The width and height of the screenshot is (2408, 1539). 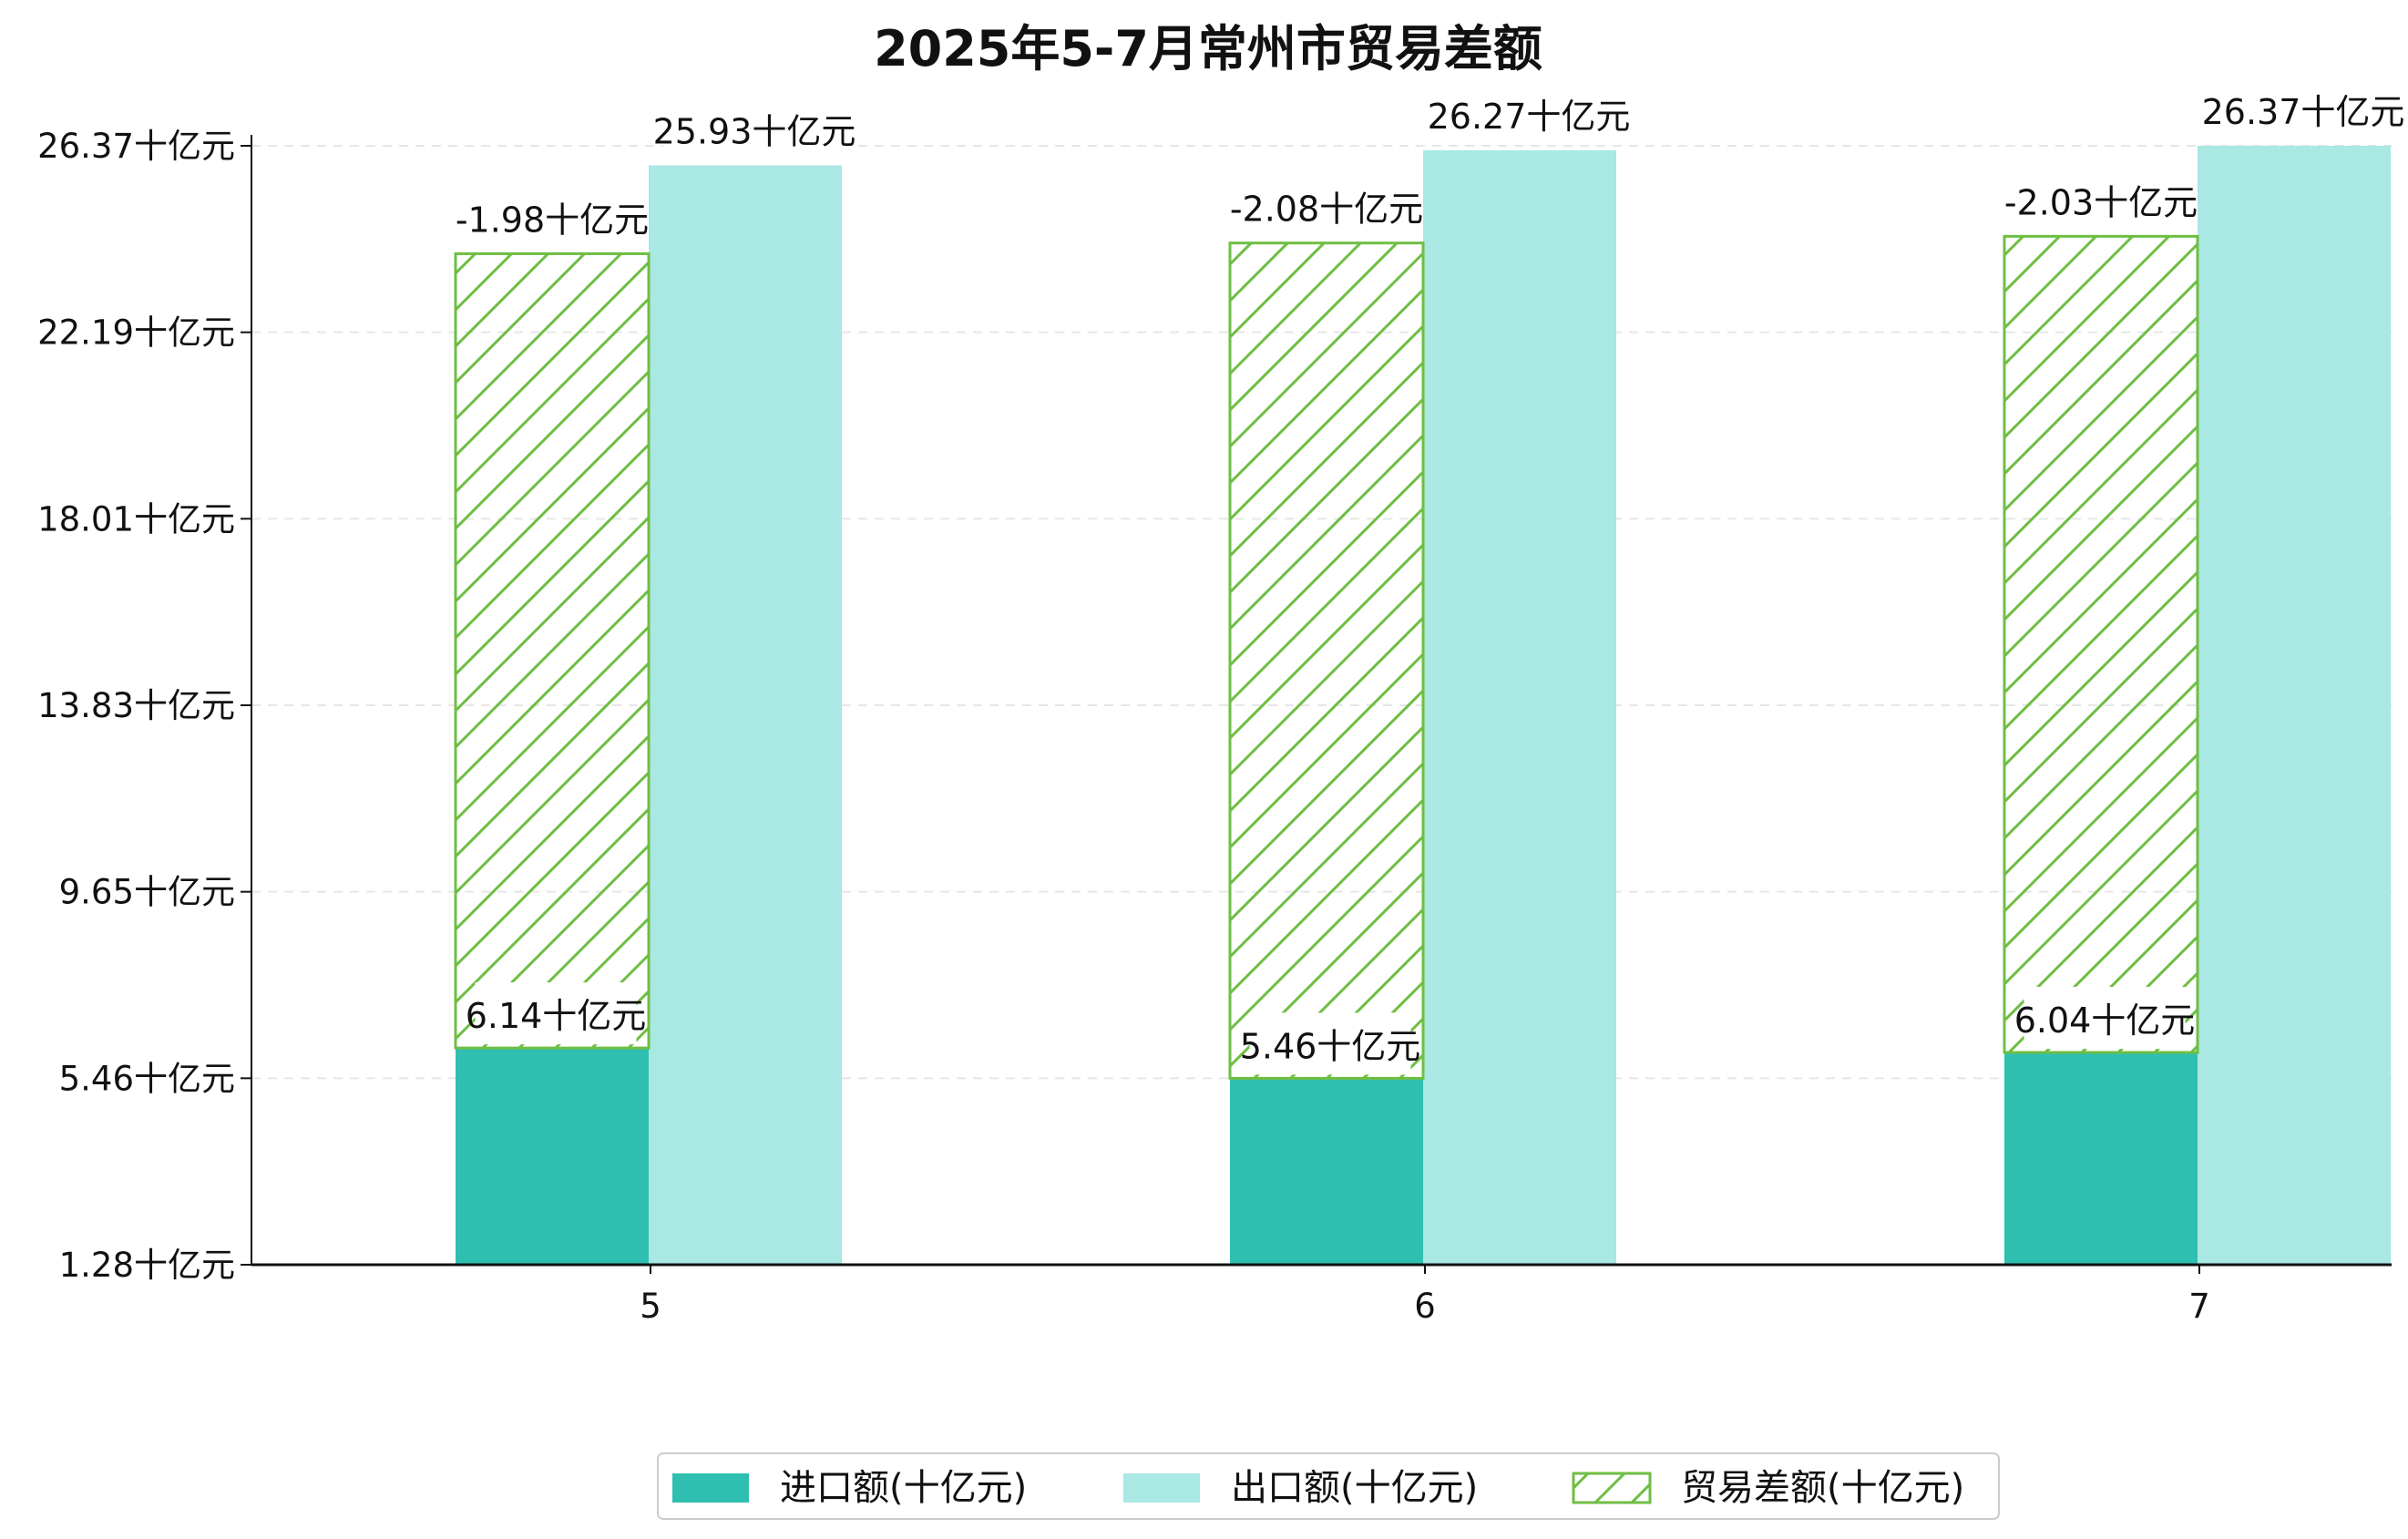 I want to click on legend: 进口额(十亿元) 出口额(十亿元) 贸易差额(十亿元), so click(x=1328, y=1486).